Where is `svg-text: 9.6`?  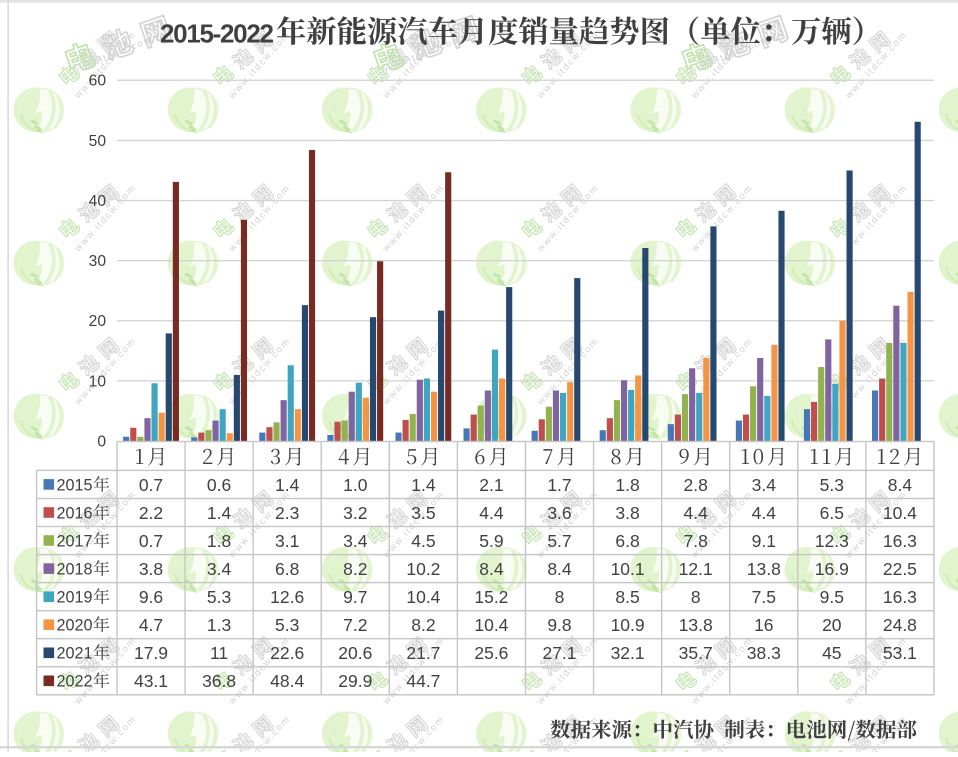 svg-text: 9.6 is located at coordinates (151, 597).